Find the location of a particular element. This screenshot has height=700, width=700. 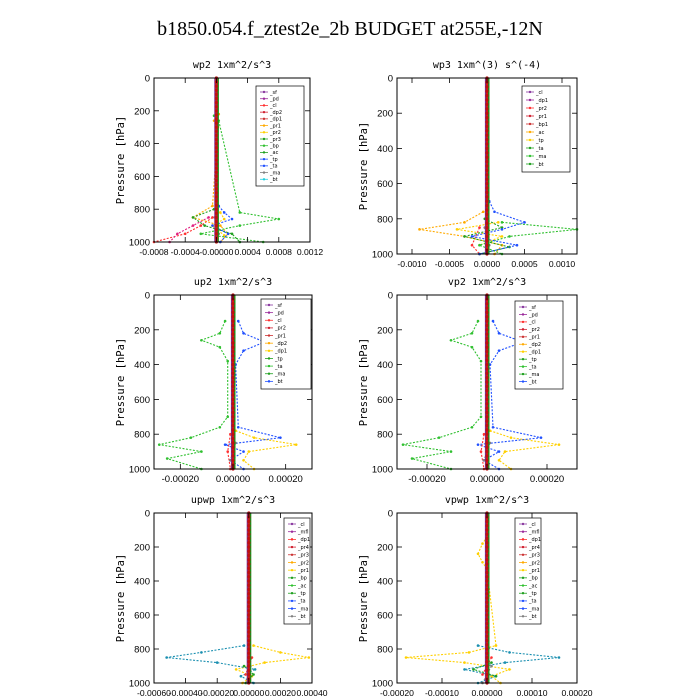

panel-title: up2 1xm^2/s^3 is located at coordinates (233, 282).